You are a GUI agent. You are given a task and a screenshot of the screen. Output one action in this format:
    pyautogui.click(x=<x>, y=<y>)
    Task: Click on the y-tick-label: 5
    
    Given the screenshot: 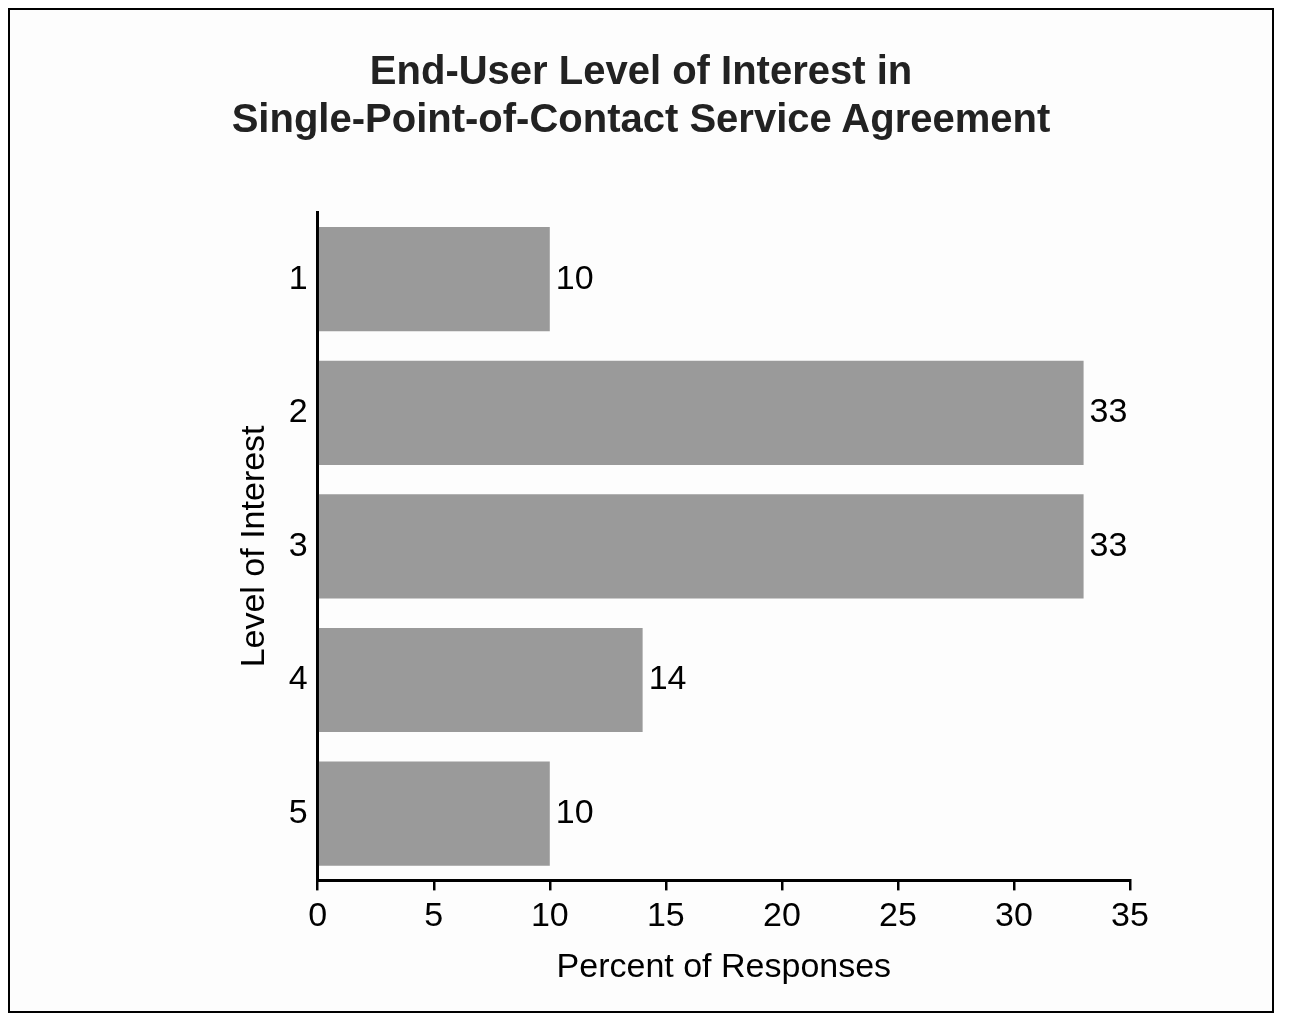 What is the action you would take?
    pyautogui.click(x=298, y=810)
    